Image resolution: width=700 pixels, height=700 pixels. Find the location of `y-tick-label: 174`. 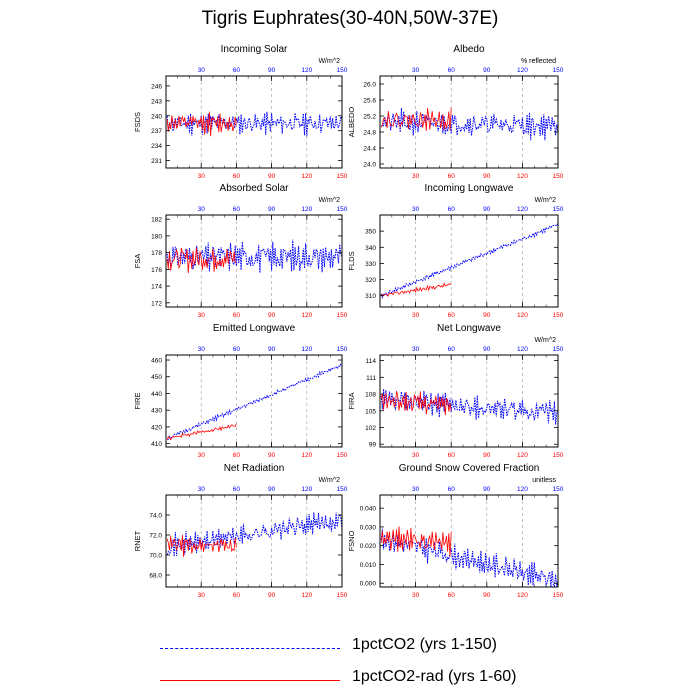

y-tick-label: 174 is located at coordinates (156, 287).